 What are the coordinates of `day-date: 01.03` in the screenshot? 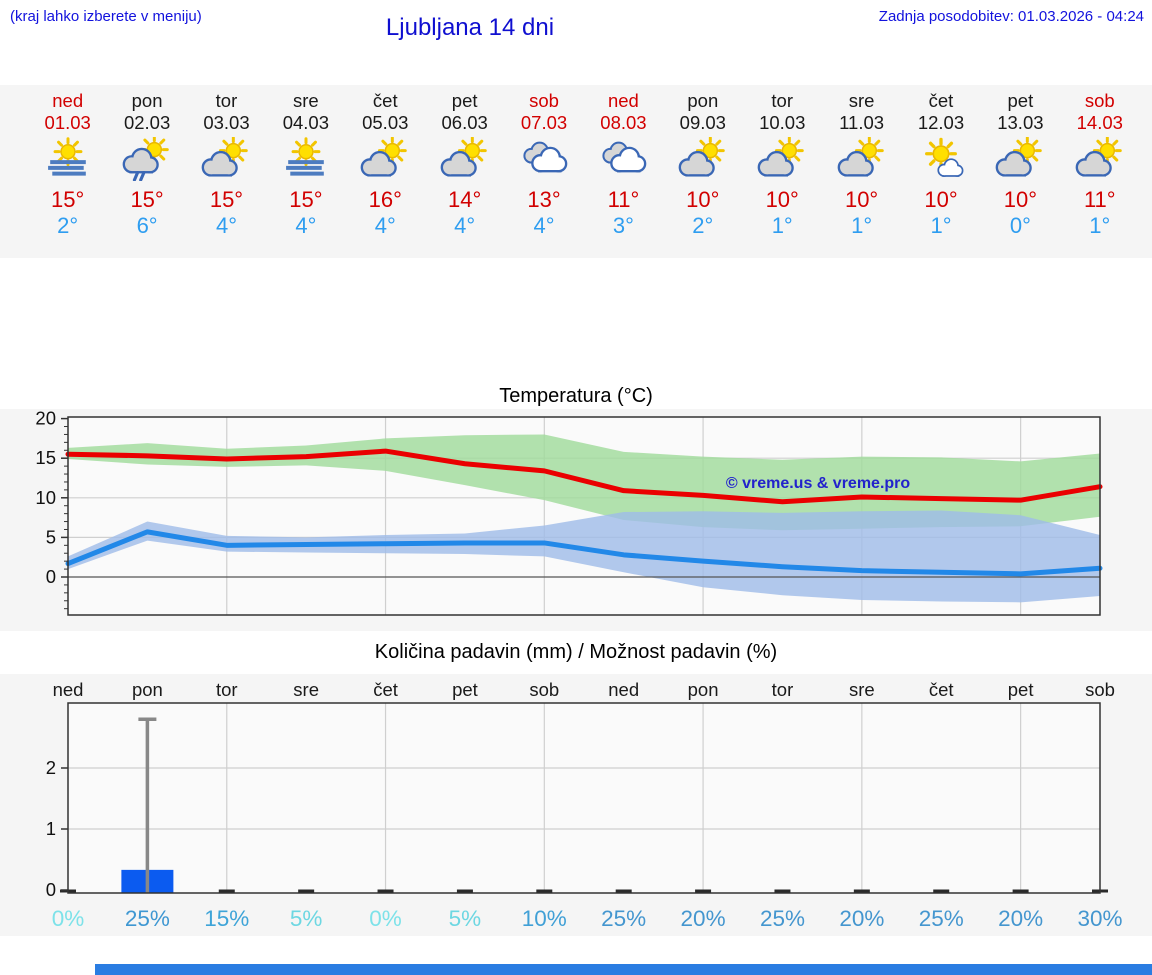 It's located at (67, 122).